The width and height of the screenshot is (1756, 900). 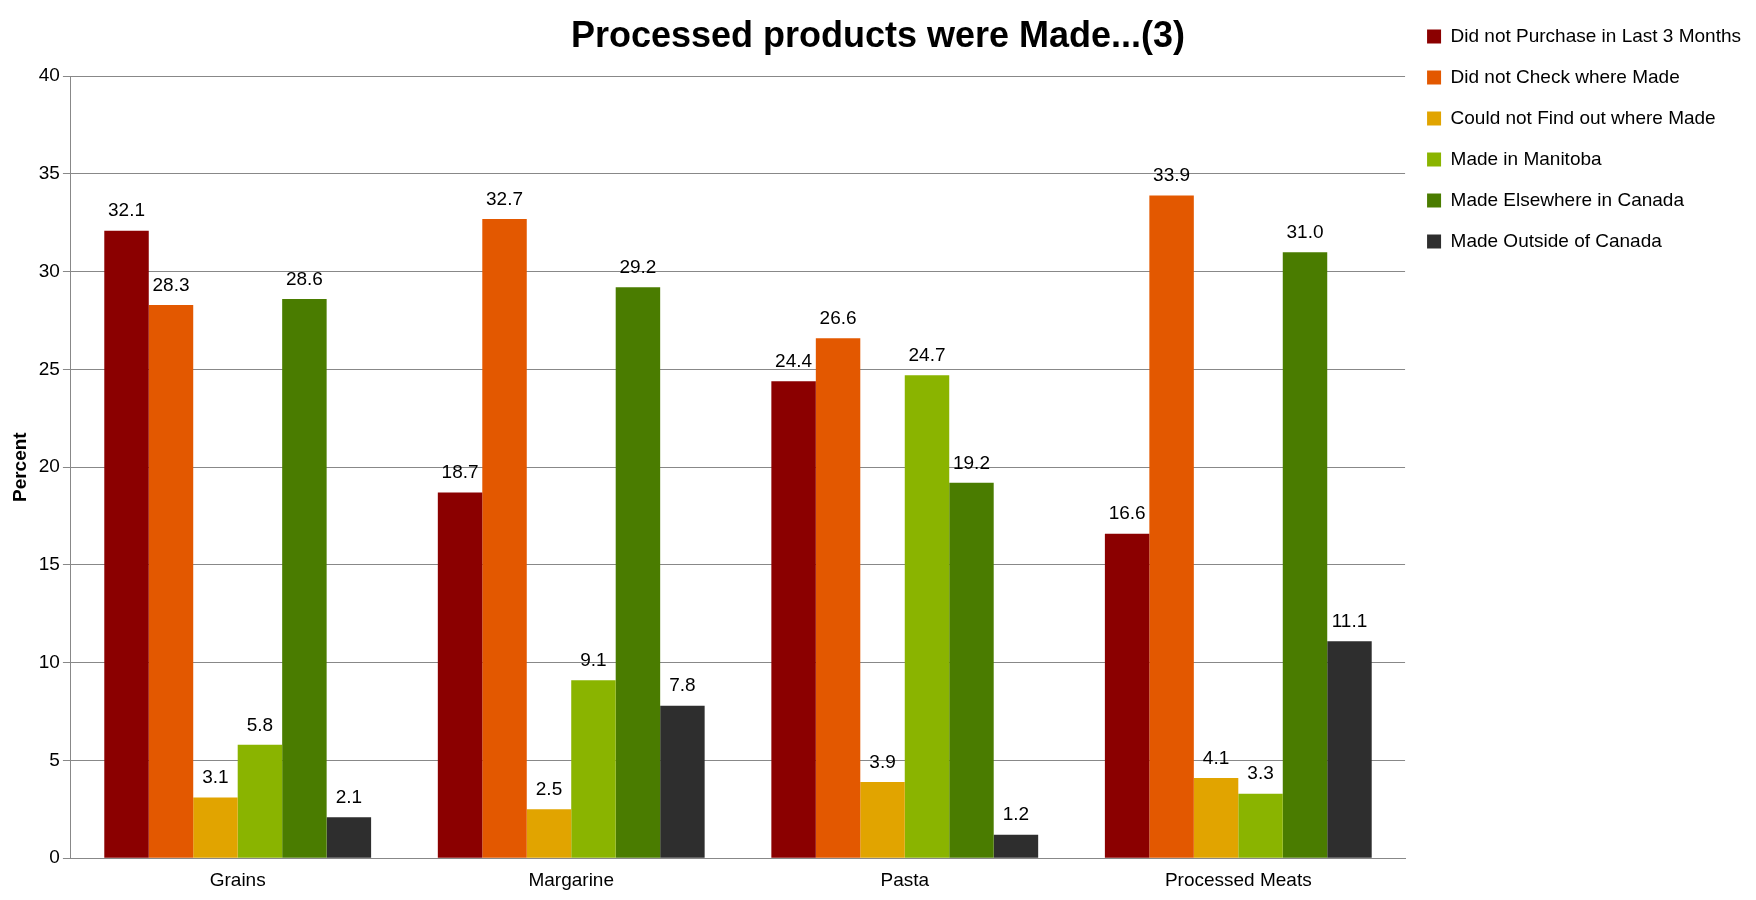 What do you see at coordinates (882, 761) in the screenshot?
I see `data-label: 3.9` at bounding box center [882, 761].